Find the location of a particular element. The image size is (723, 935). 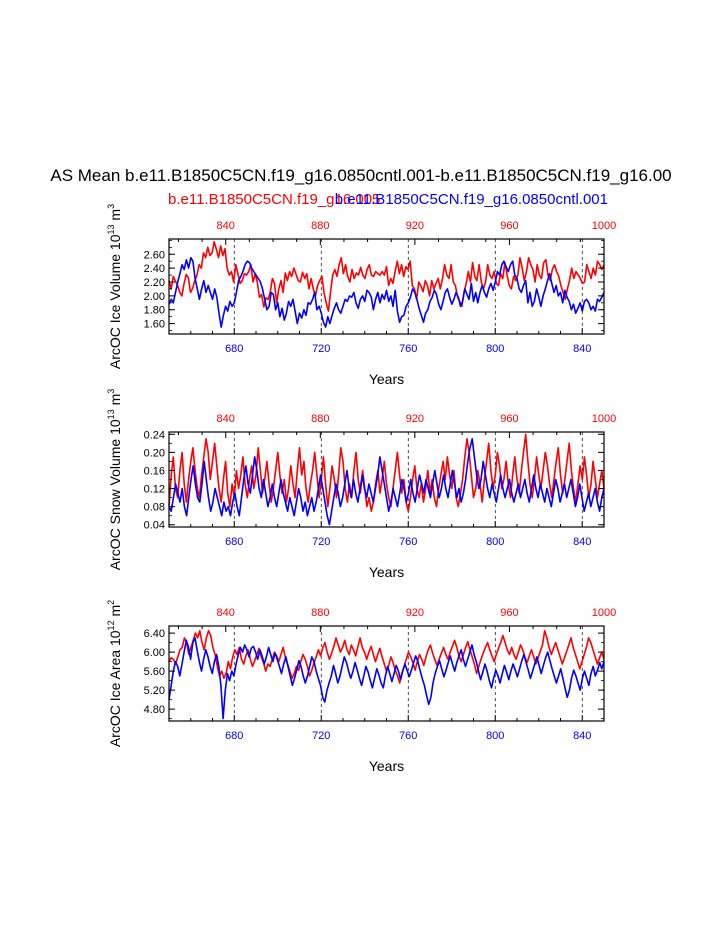

y-tick-label: 5.60 is located at coordinates (154, 672).